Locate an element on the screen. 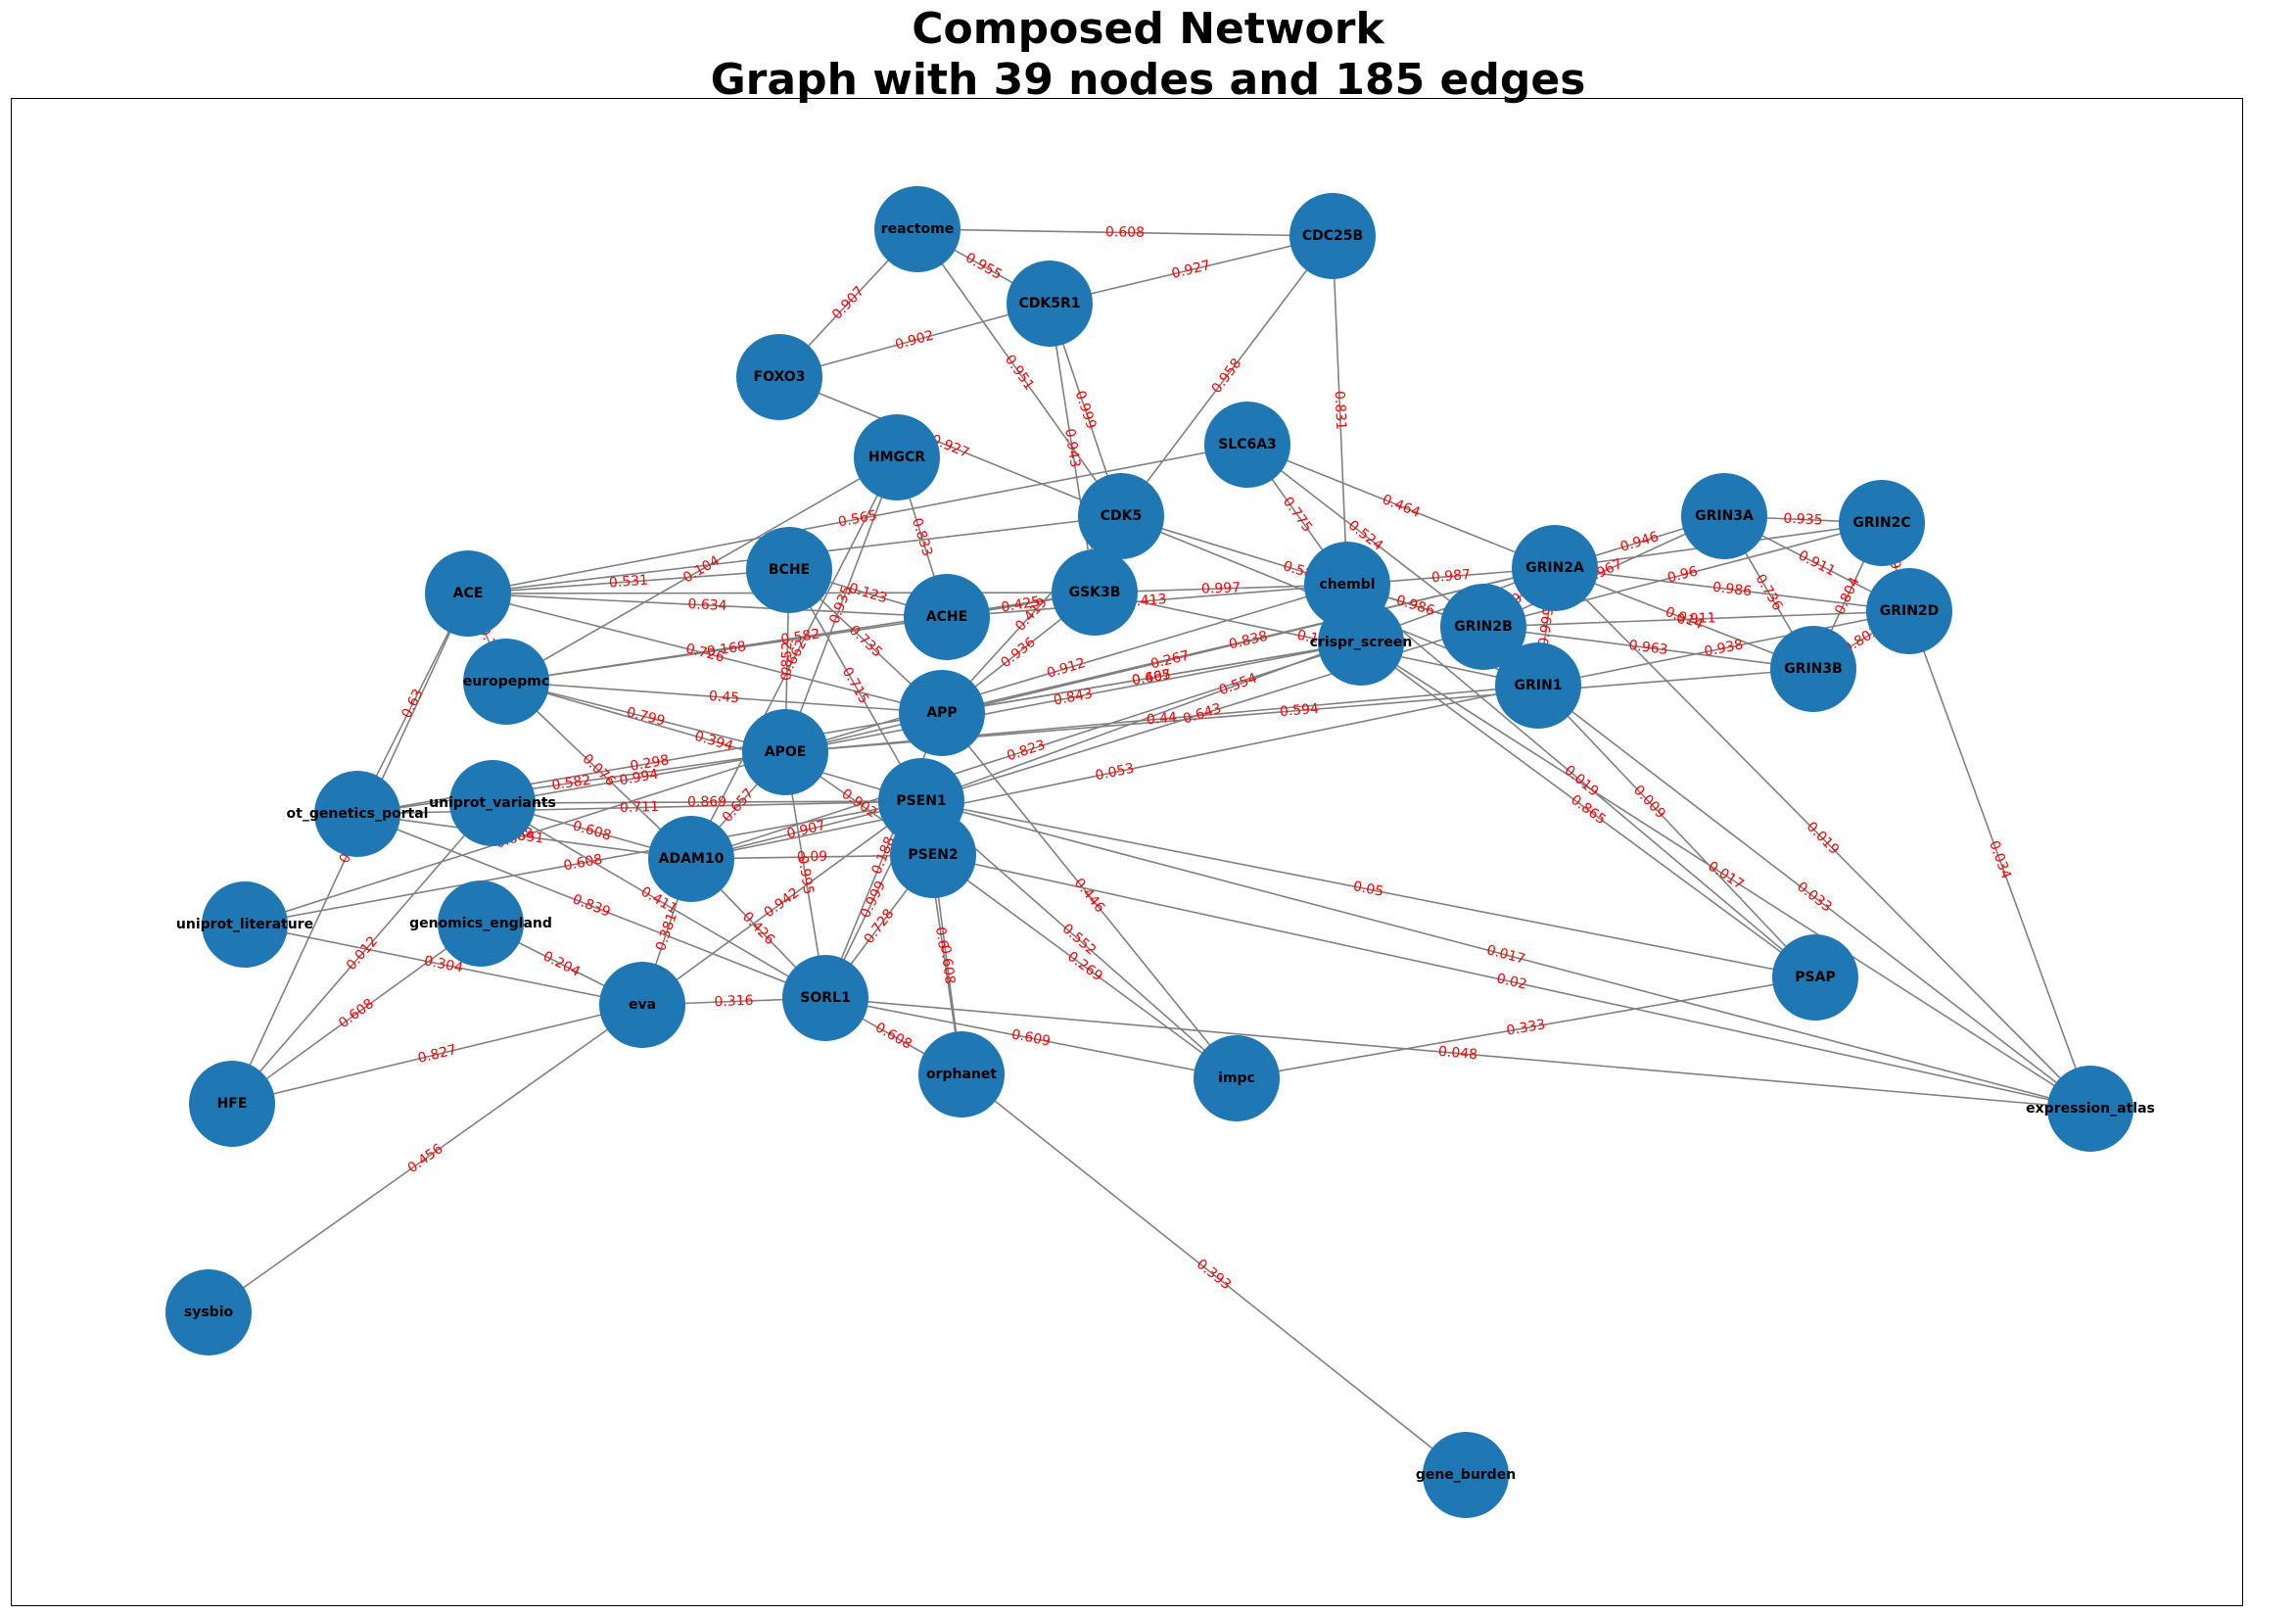 The height and width of the screenshot is (1616, 2296). node-hmgcr: HMGCR is located at coordinates (897, 457).